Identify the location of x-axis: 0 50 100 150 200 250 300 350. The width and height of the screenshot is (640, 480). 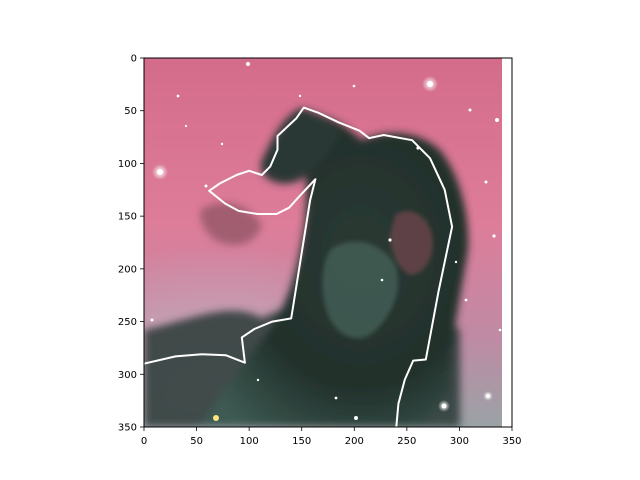
(331, 437).